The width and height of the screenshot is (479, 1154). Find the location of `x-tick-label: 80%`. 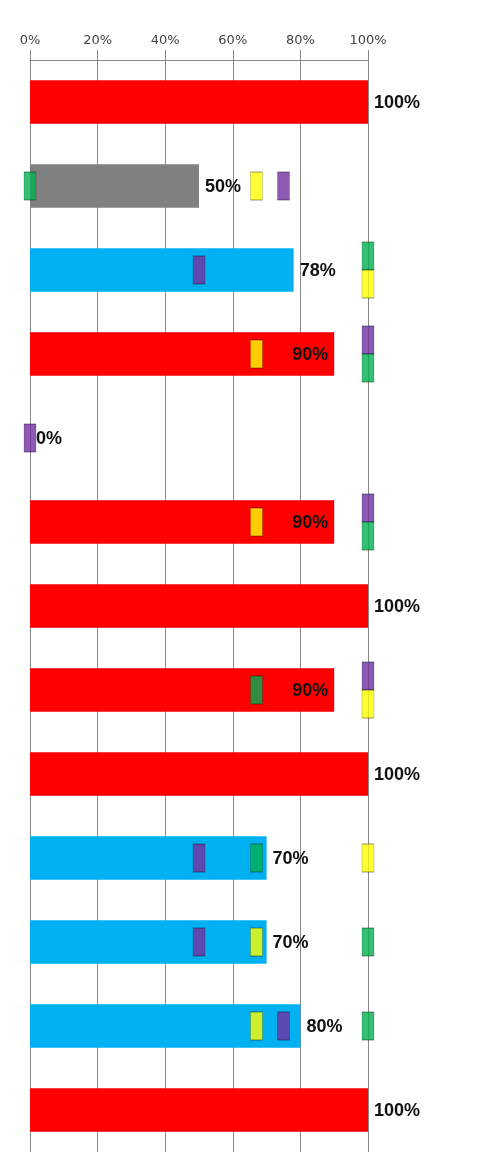

x-tick-label: 80% is located at coordinates (300, 39).